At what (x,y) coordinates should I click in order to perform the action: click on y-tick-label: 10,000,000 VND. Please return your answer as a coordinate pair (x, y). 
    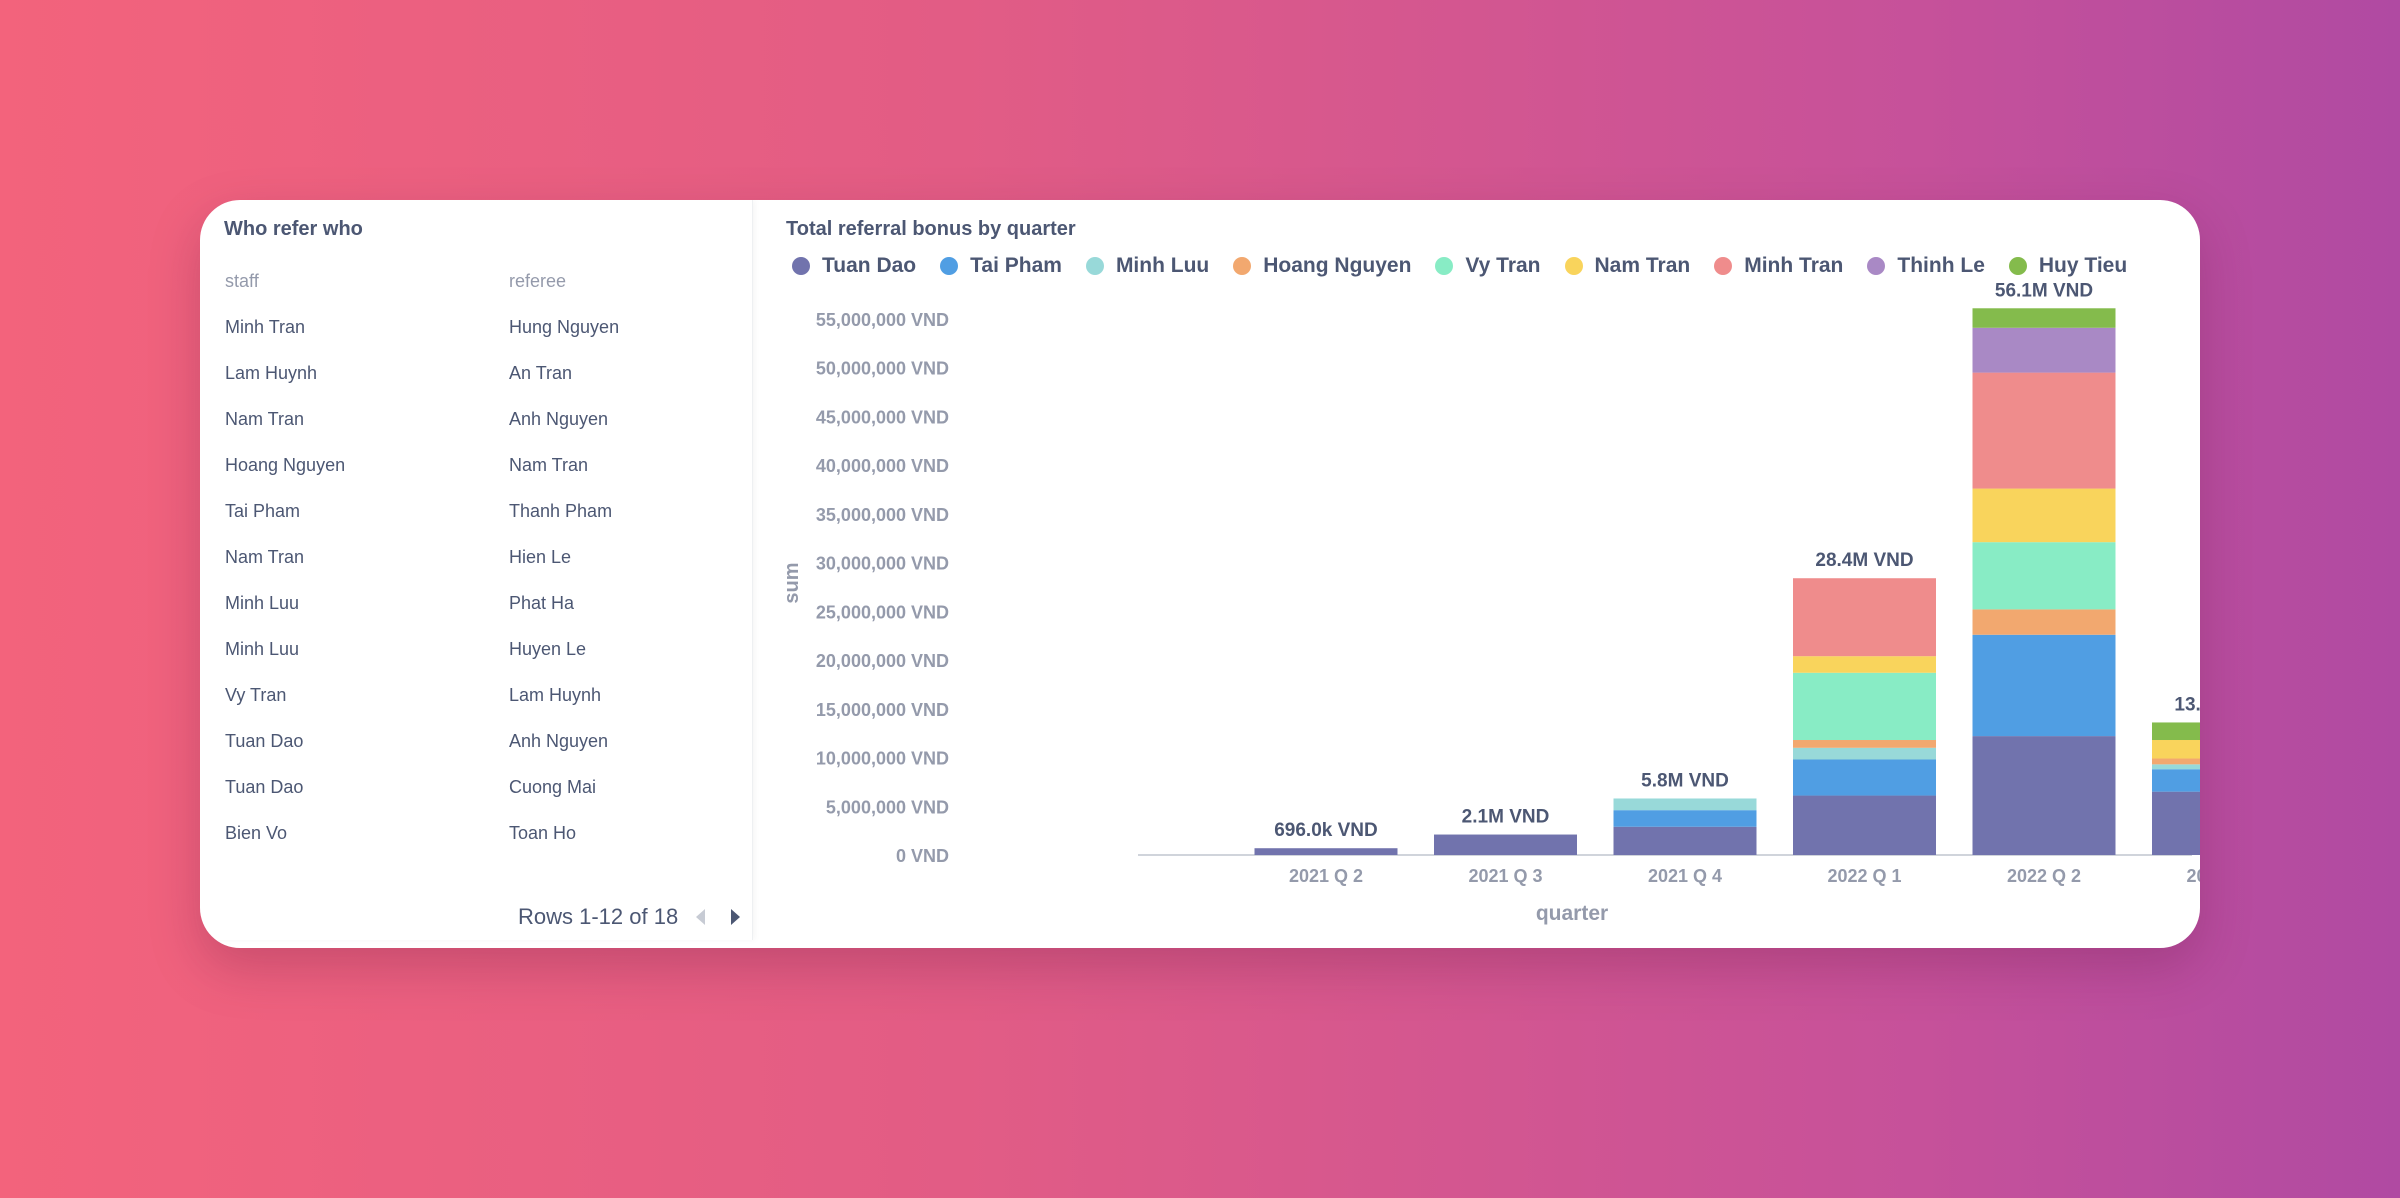
    Looking at the image, I should click on (882, 759).